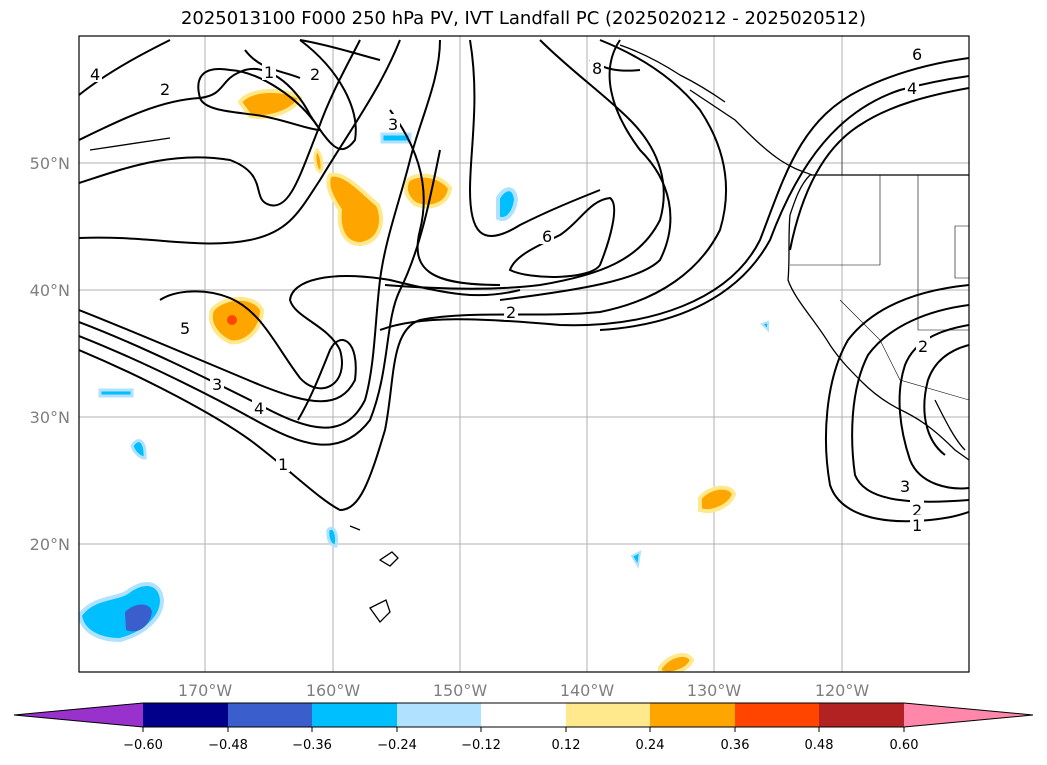  I want to click on colorbar-extend-low, so click(78, 715).